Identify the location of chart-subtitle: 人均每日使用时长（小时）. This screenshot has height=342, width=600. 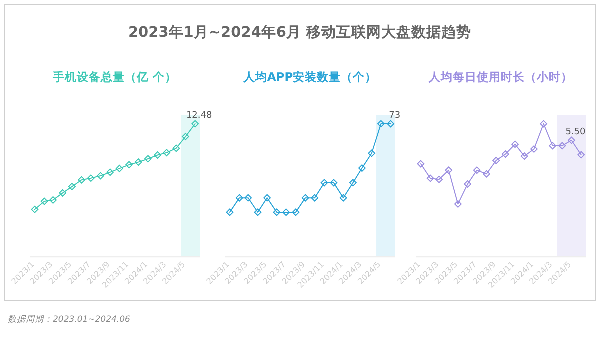
(500, 77).